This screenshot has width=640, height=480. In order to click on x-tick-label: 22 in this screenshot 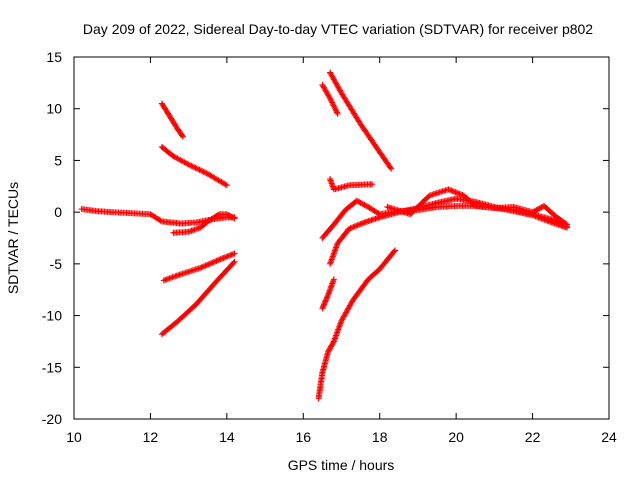, I will do `click(533, 437)`.